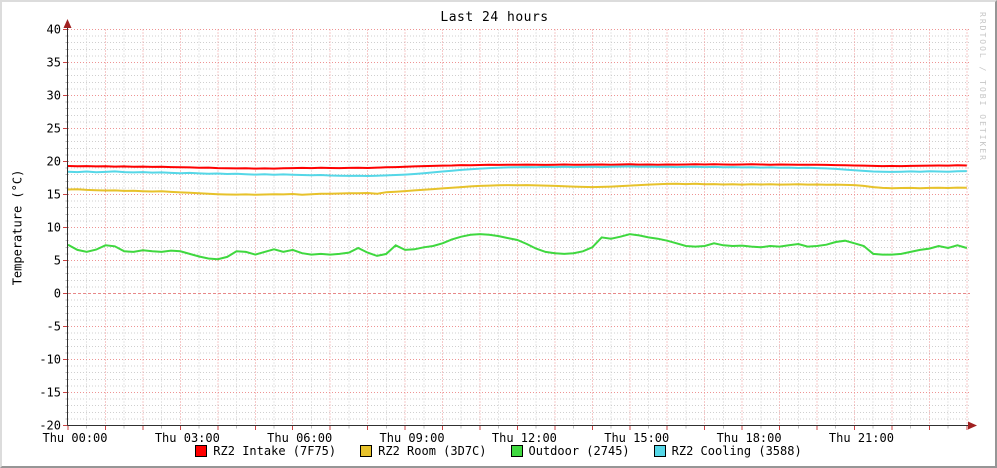  Describe the element at coordinates (201, 451) in the screenshot. I see `legend-swatch-rz2-intake-7f75` at that location.